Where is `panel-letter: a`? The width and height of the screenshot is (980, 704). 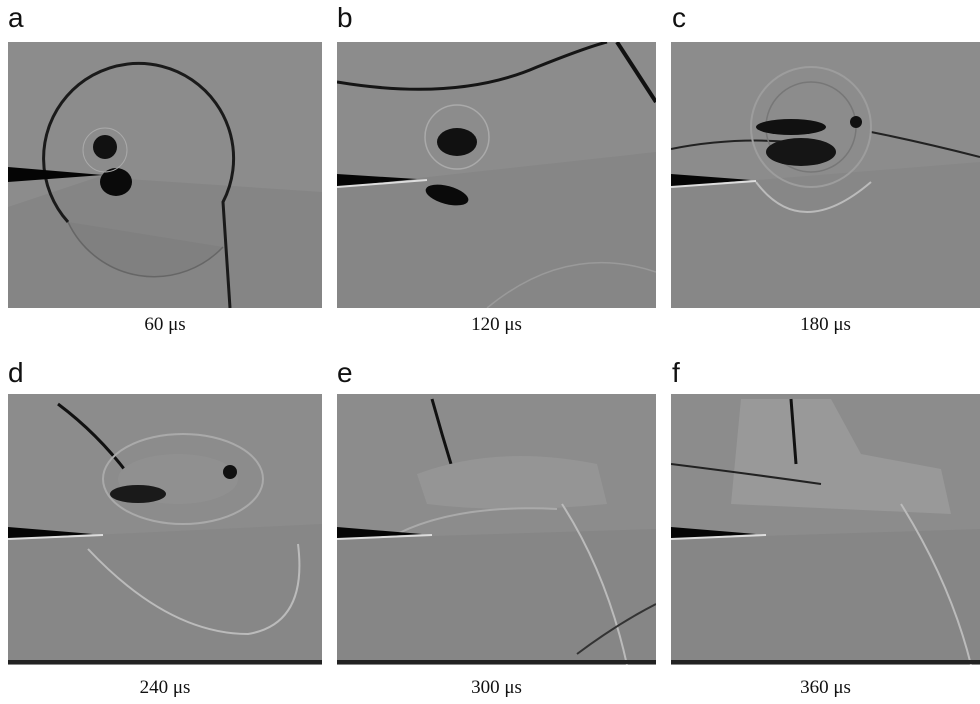
panel-letter: a is located at coordinates (16, 17).